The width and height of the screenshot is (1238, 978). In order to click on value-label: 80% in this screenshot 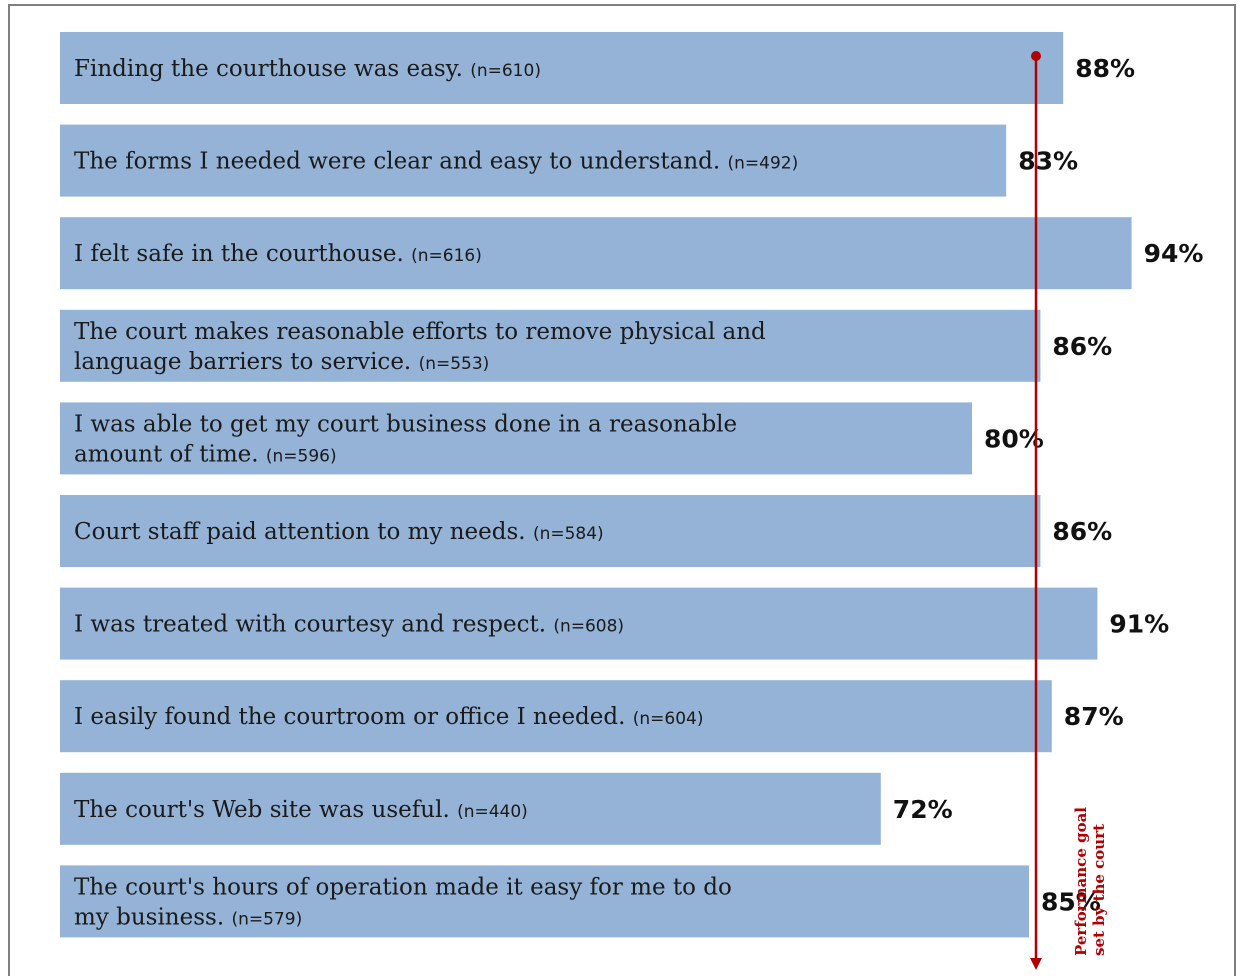, I will do `click(1014, 438)`.